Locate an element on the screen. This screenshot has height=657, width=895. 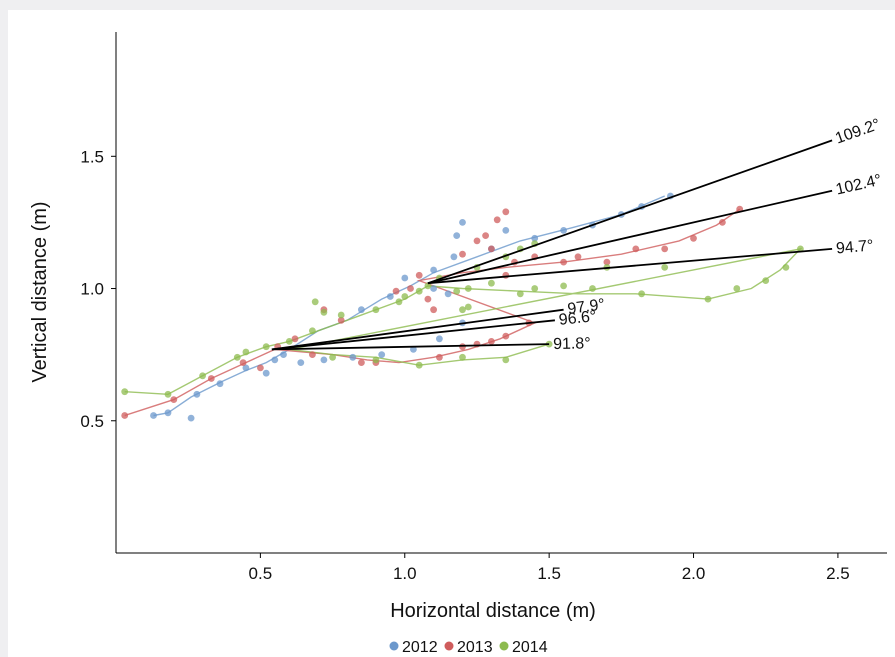
angle-label-4: 96.6° is located at coordinates (577, 318).